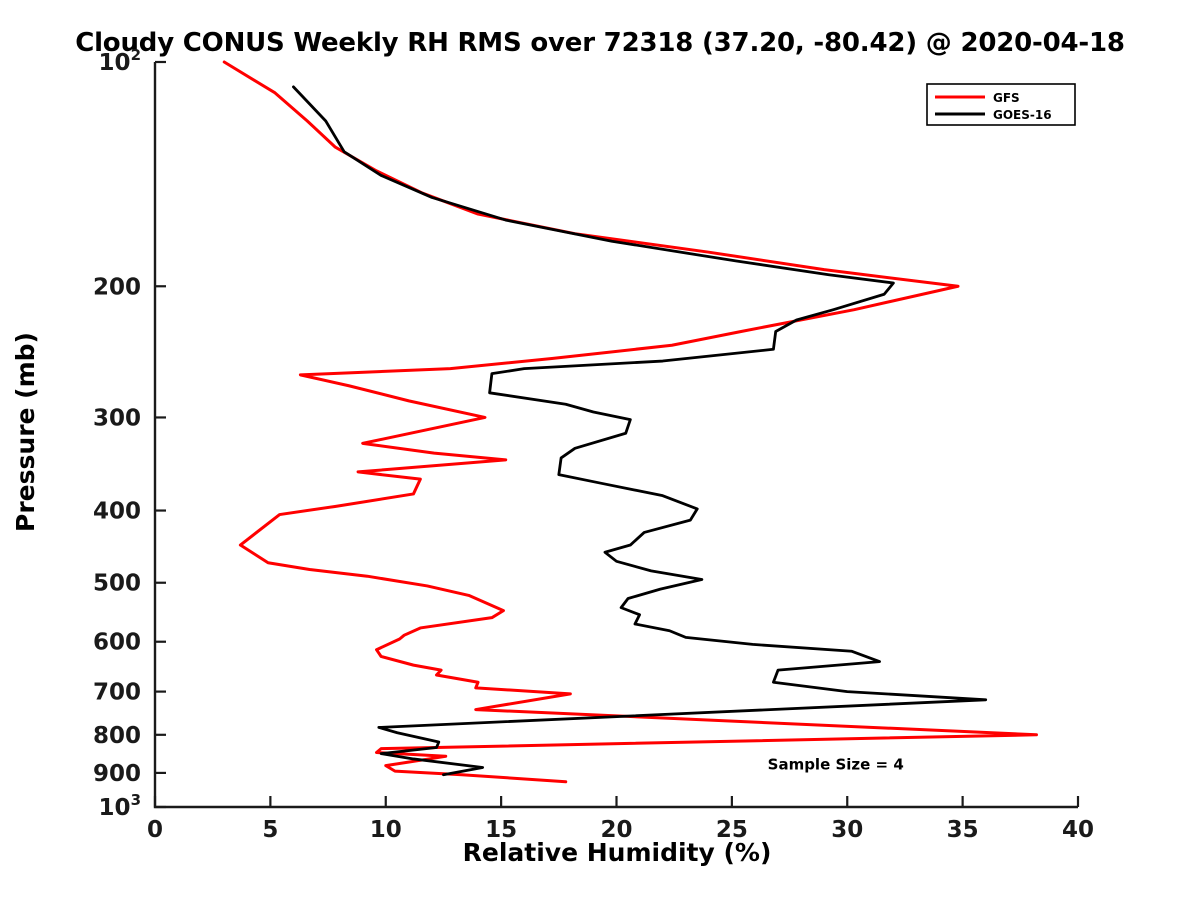  I want to click on x-tick-label: 15, so click(501, 830).